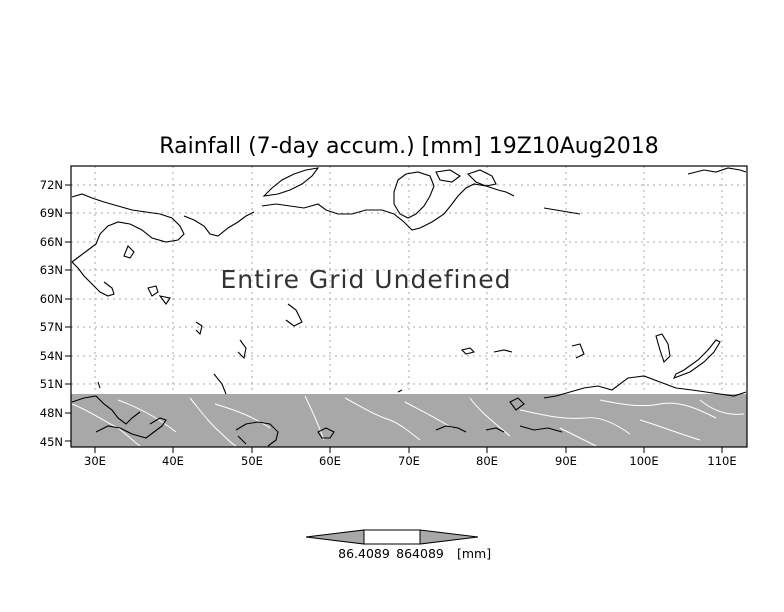 The image size is (784, 612). Describe the element at coordinates (51, 185) in the screenshot. I see `lat-label-72n: 72N` at that location.